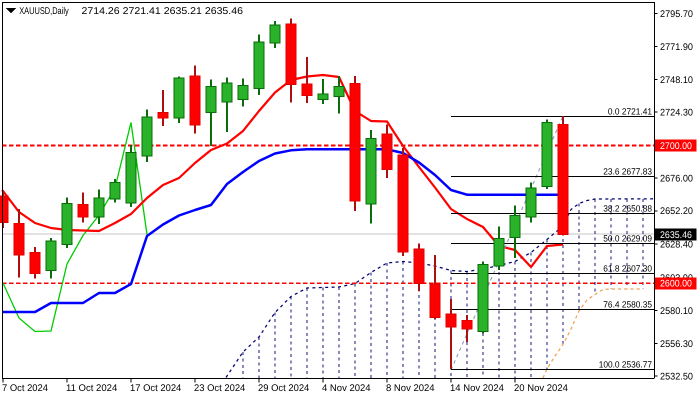 Image resolution: width=700 pixels, height=405 pixels. What do you see at coordinates (284, 388) in the screenshot?
I see `svg-text: 29 Oct 2024` at bounding box center [284, 388].